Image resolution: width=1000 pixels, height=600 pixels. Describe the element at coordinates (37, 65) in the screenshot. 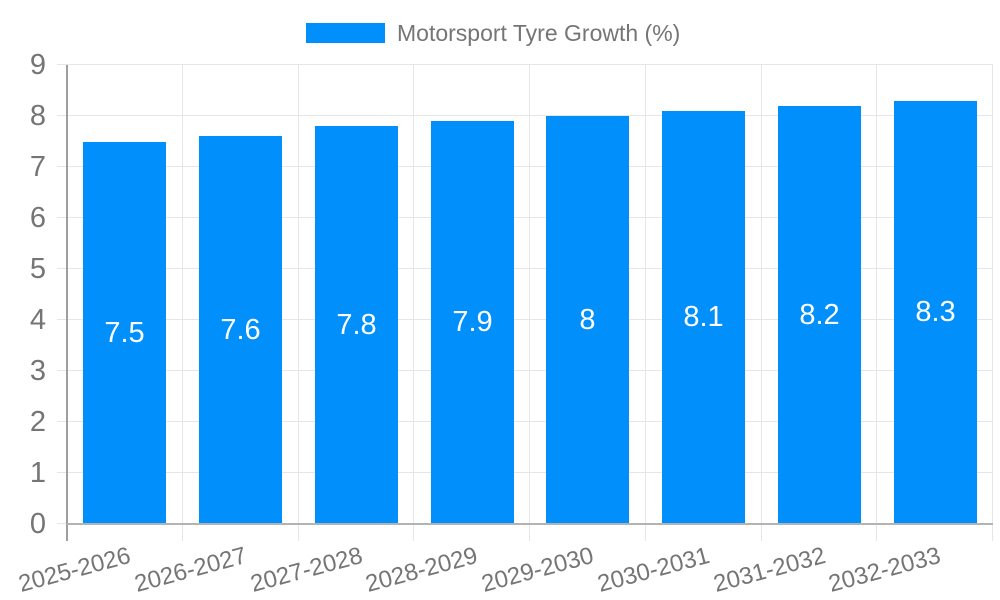

I see `y-tick-label: 9` at that location.